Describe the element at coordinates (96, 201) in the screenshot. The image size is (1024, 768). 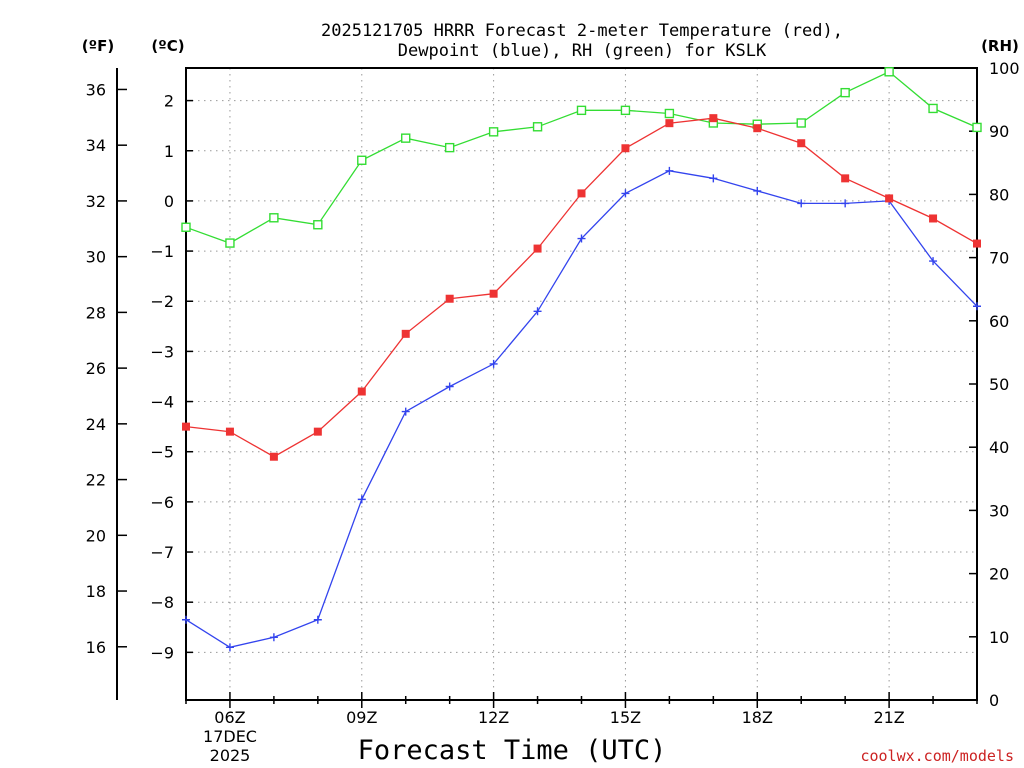
I see `fahrenheit-tick-label: 32` at that location.